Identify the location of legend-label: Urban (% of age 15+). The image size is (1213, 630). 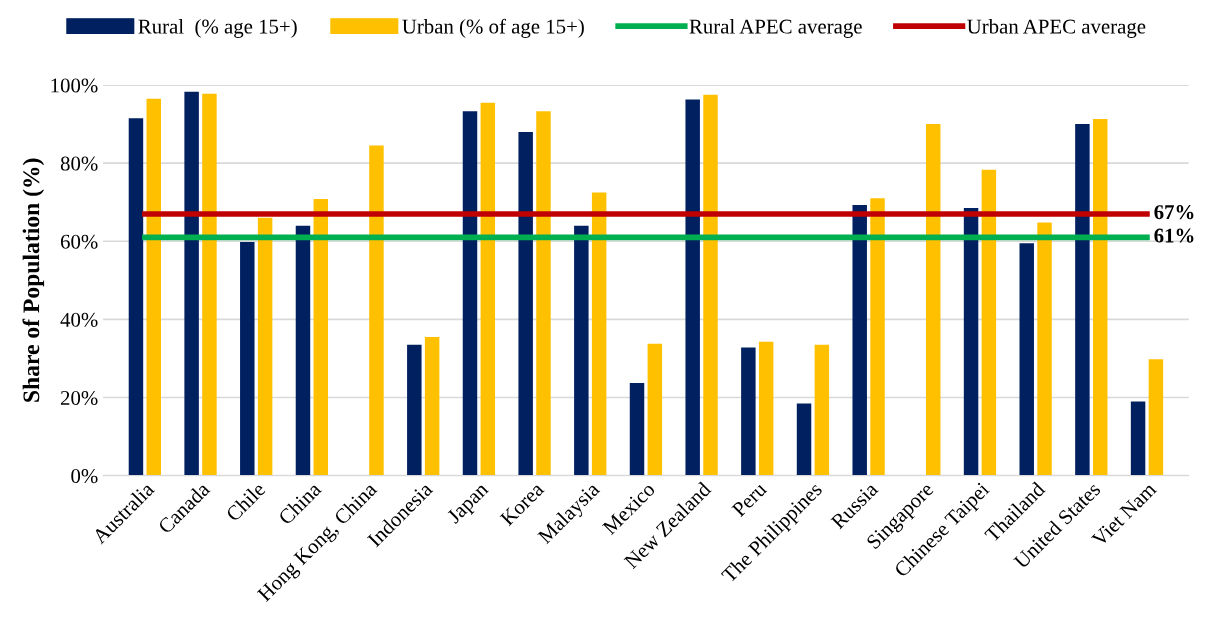
(493, 28).